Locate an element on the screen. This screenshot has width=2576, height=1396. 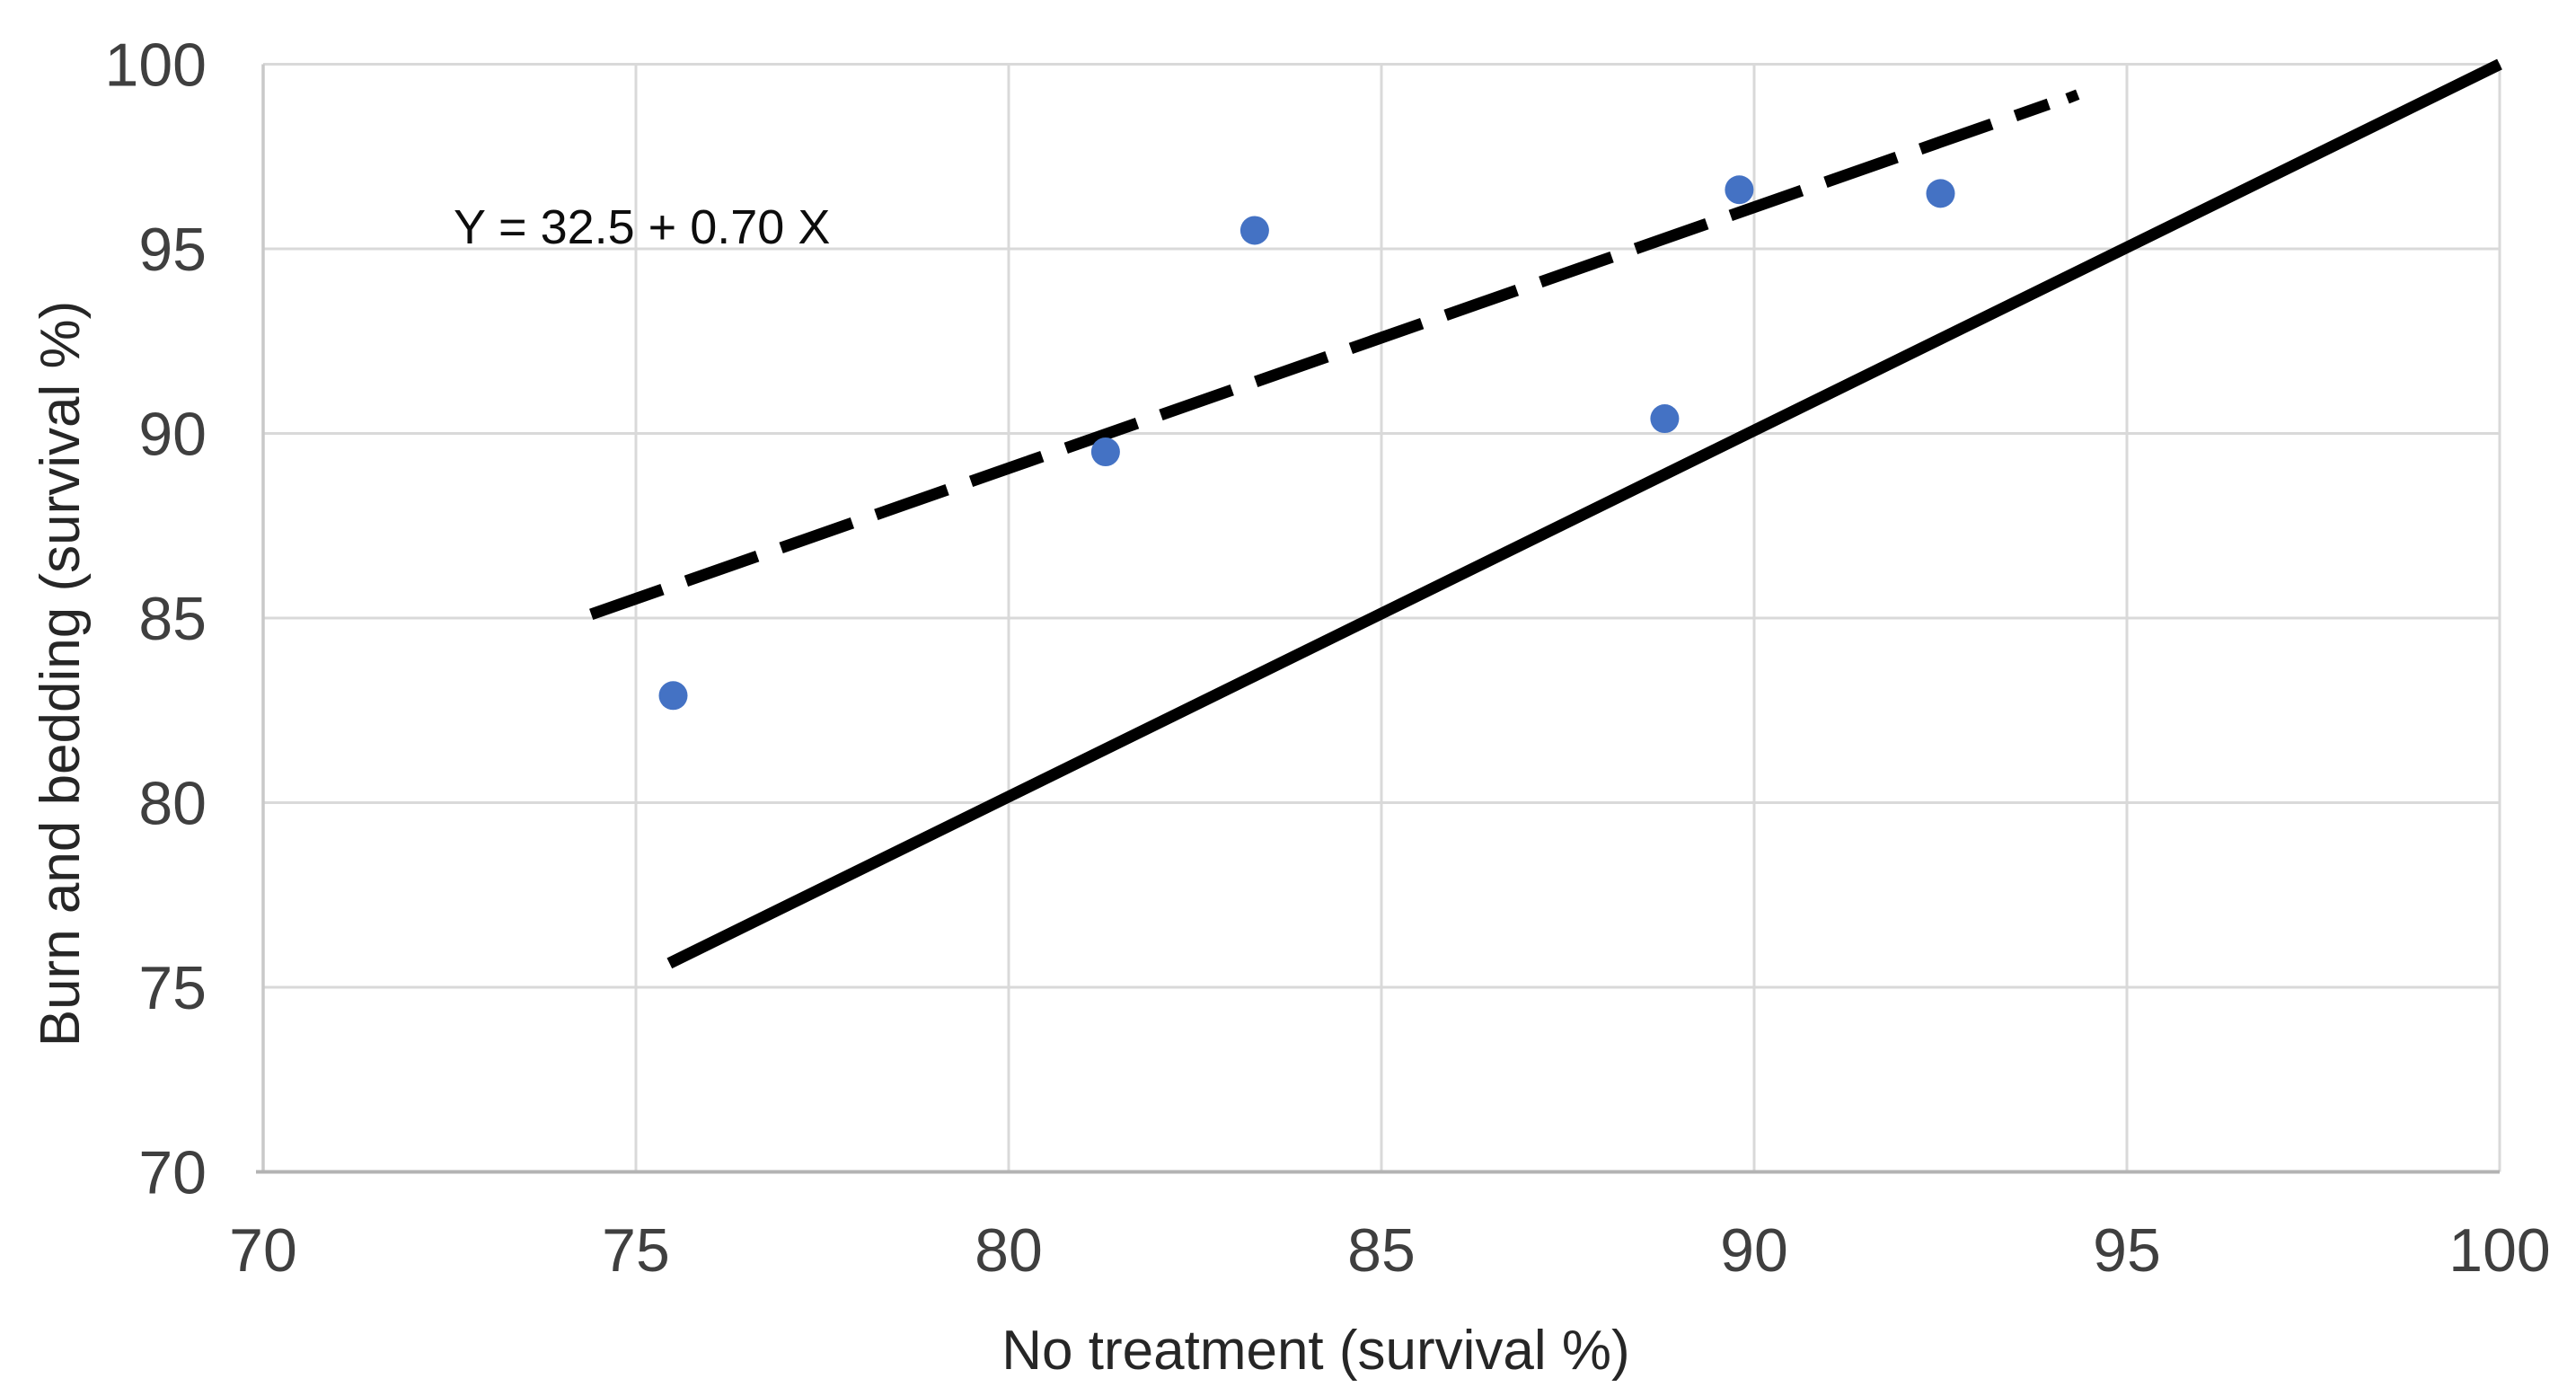
x-tick-label-85: 85 is located at coordinates (1381, 1251).